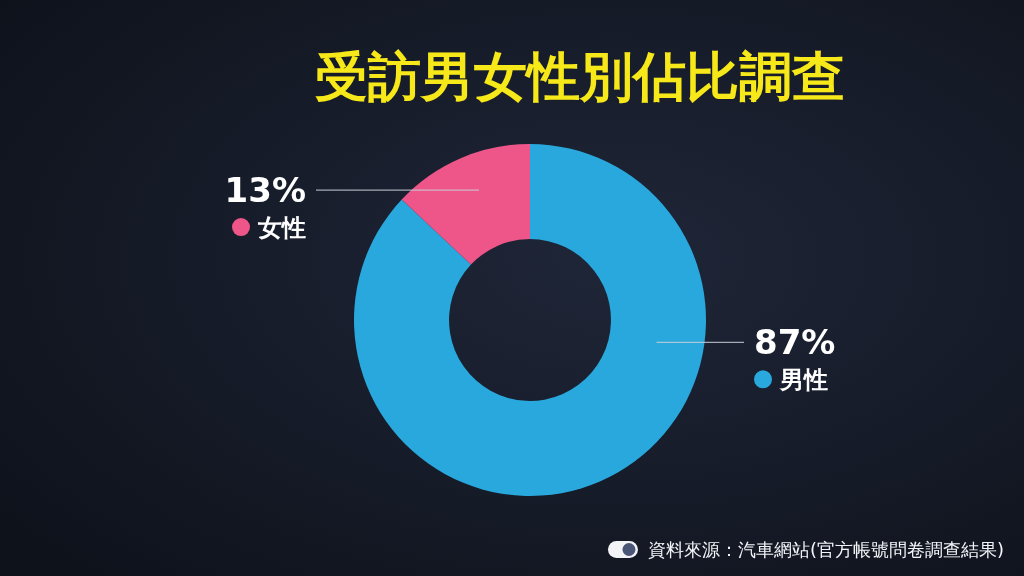  Describe the element at coordinates (803, 380) in the screenshot. I see `legend-label: 男性` at that location.